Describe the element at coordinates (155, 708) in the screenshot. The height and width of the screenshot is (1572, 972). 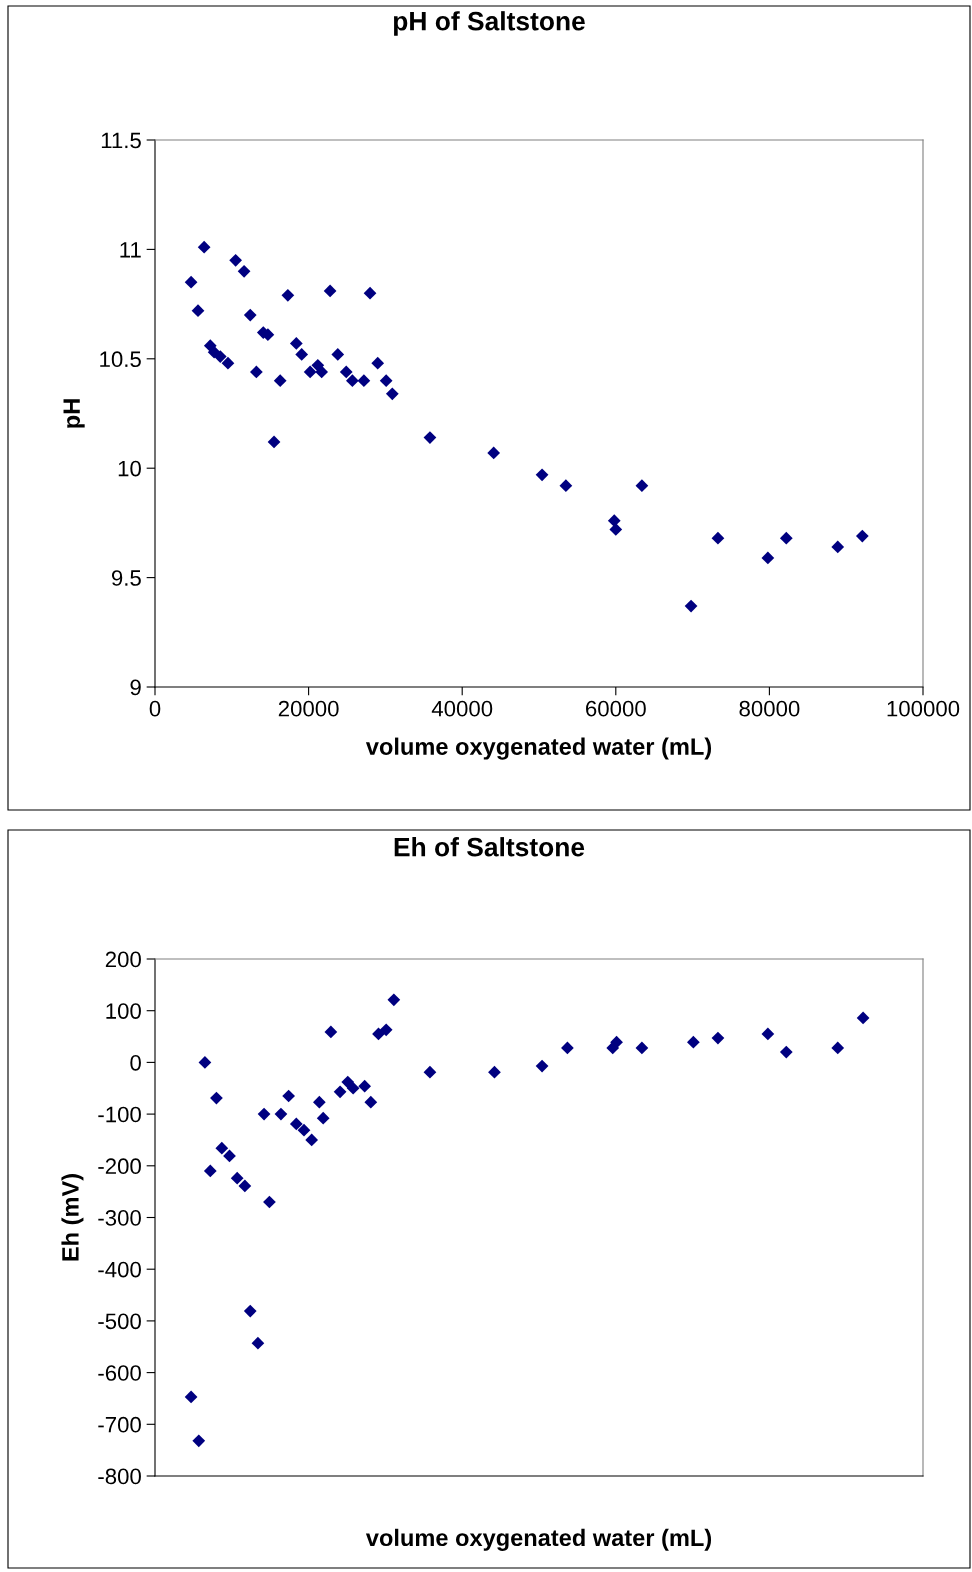
I see `x-tick-label: 0` at that location.